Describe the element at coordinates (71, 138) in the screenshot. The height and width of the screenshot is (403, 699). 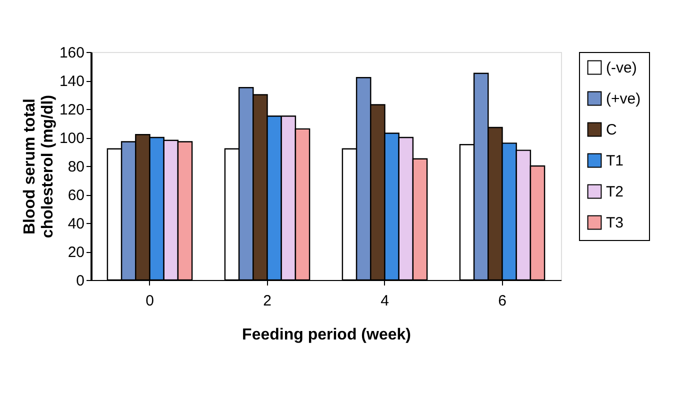
I see `y-tick-label: 100` at that location.